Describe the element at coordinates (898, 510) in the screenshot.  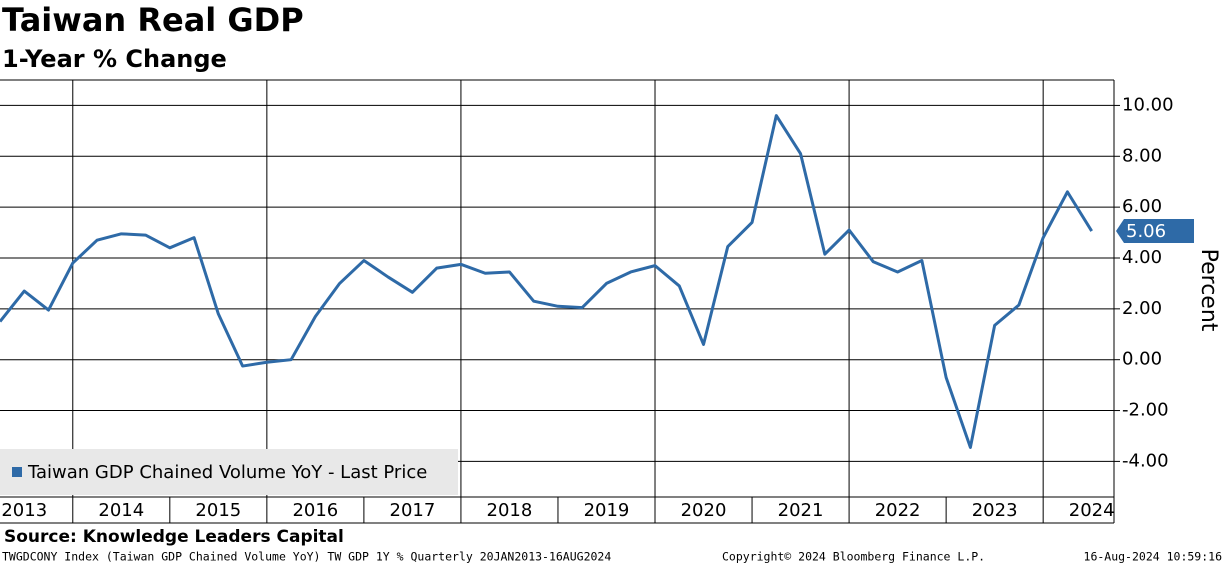
I see `x-tick-label: 2022` at that location.